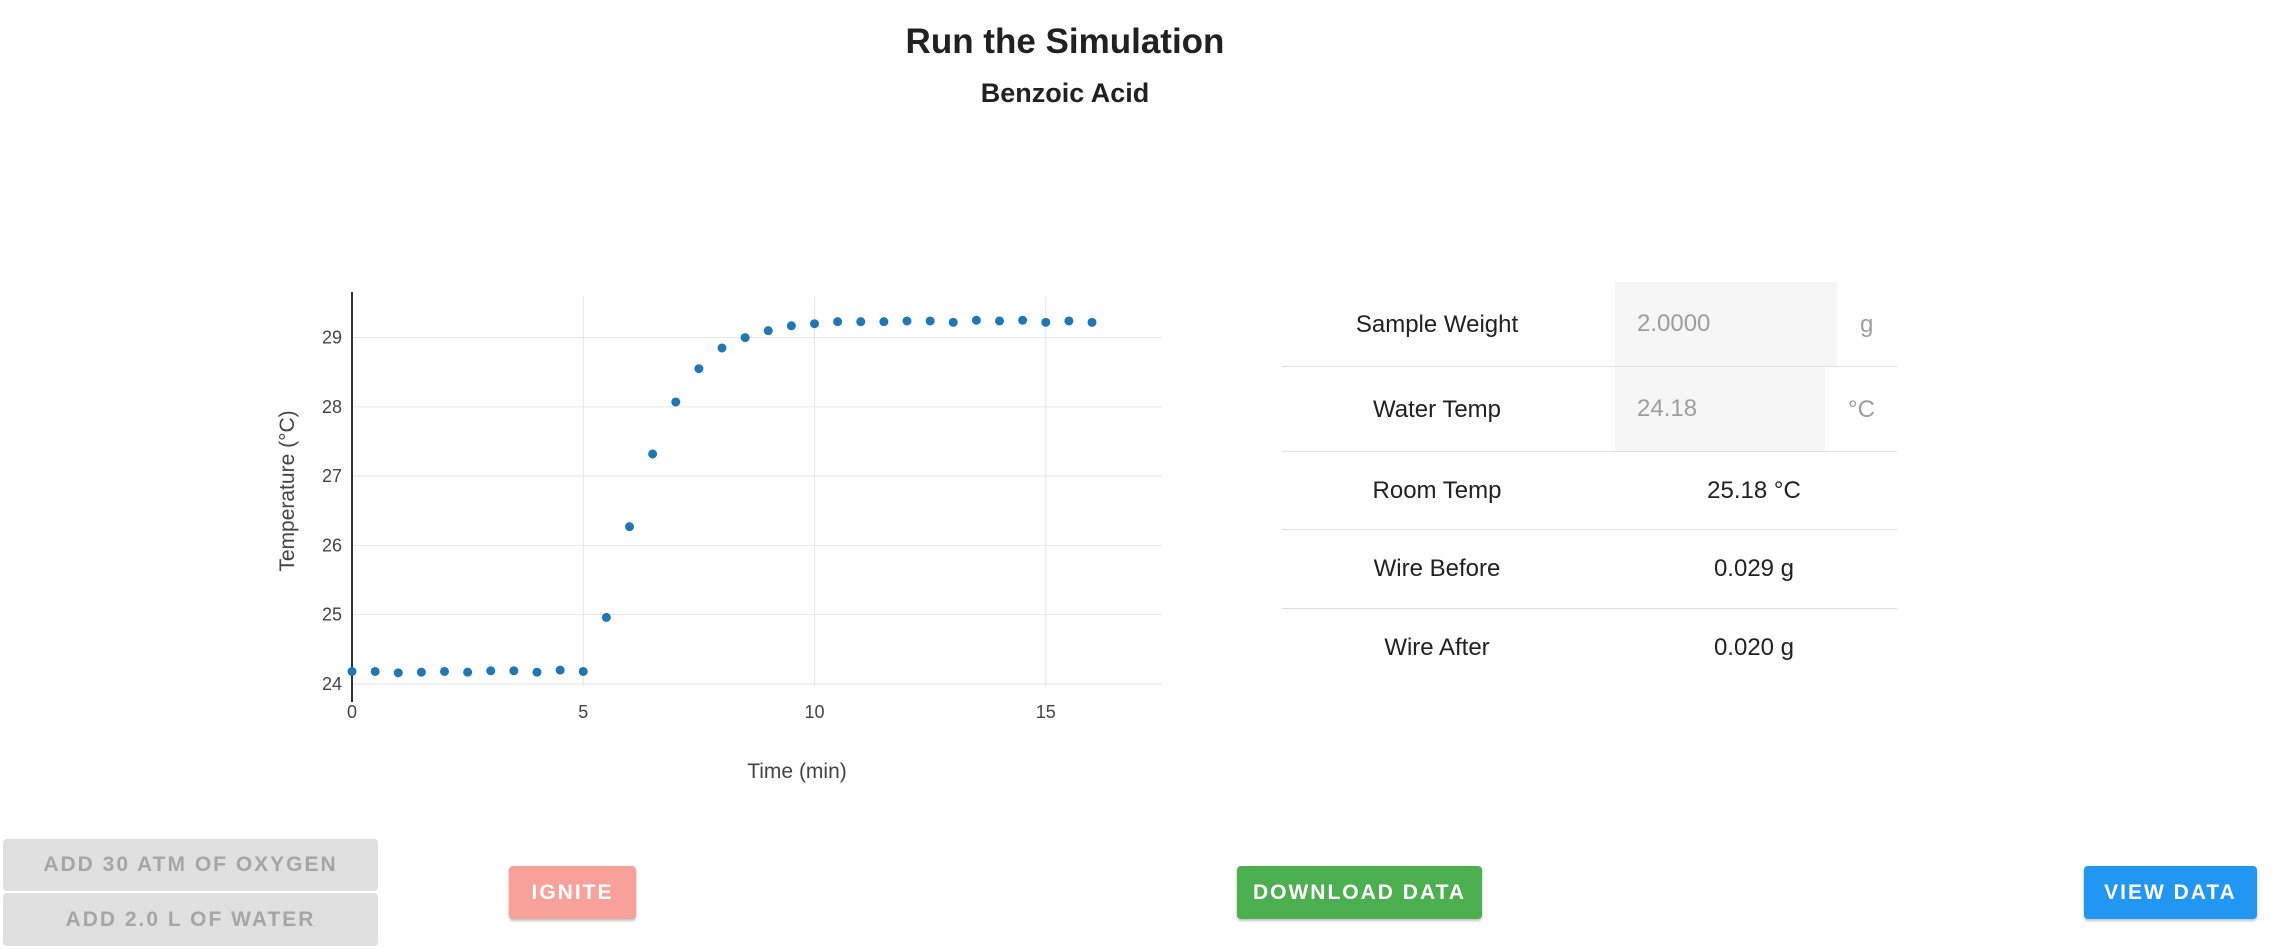 Image resolution: width=2277 pixels, height=949 pixels. Describe the element at coordinates (1867, 324) in the screenshot. I see `sample-weight-unit: g` at that location.